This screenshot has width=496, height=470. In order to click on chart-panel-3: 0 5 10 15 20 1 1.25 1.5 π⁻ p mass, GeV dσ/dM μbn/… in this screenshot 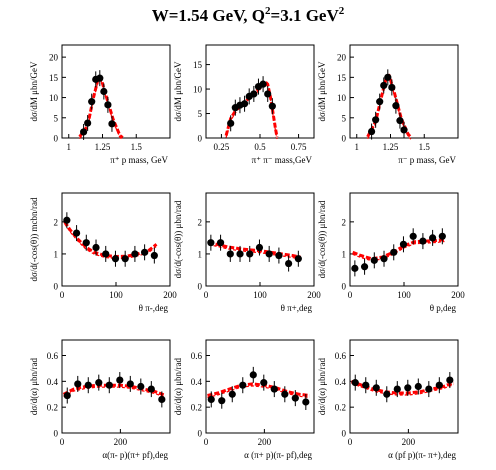, I will do `click(388, 104)`.